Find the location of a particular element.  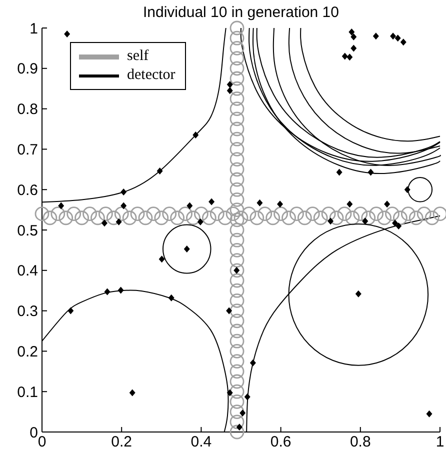

y-tick-label: 0.8 is located at coordinates (27, 109).